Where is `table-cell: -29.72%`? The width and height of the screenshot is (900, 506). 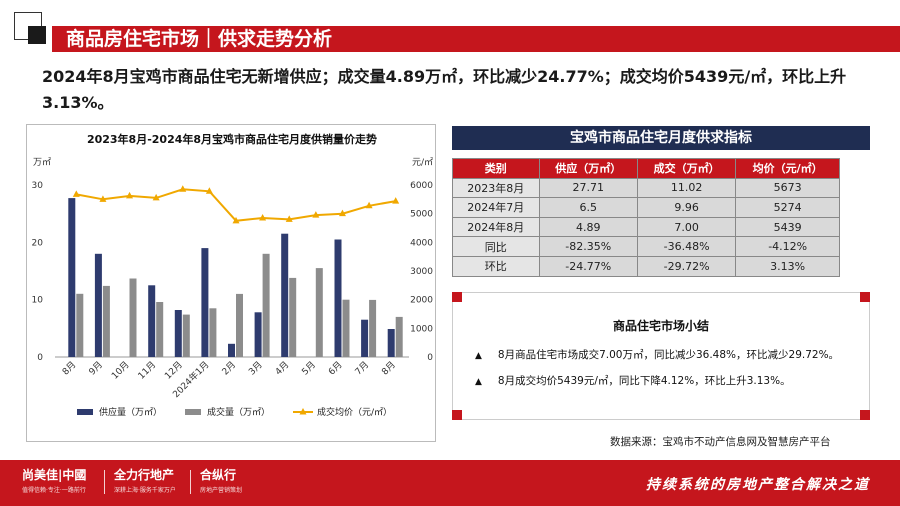 table-cell: -29.72% is located at coordinates (686, 266).